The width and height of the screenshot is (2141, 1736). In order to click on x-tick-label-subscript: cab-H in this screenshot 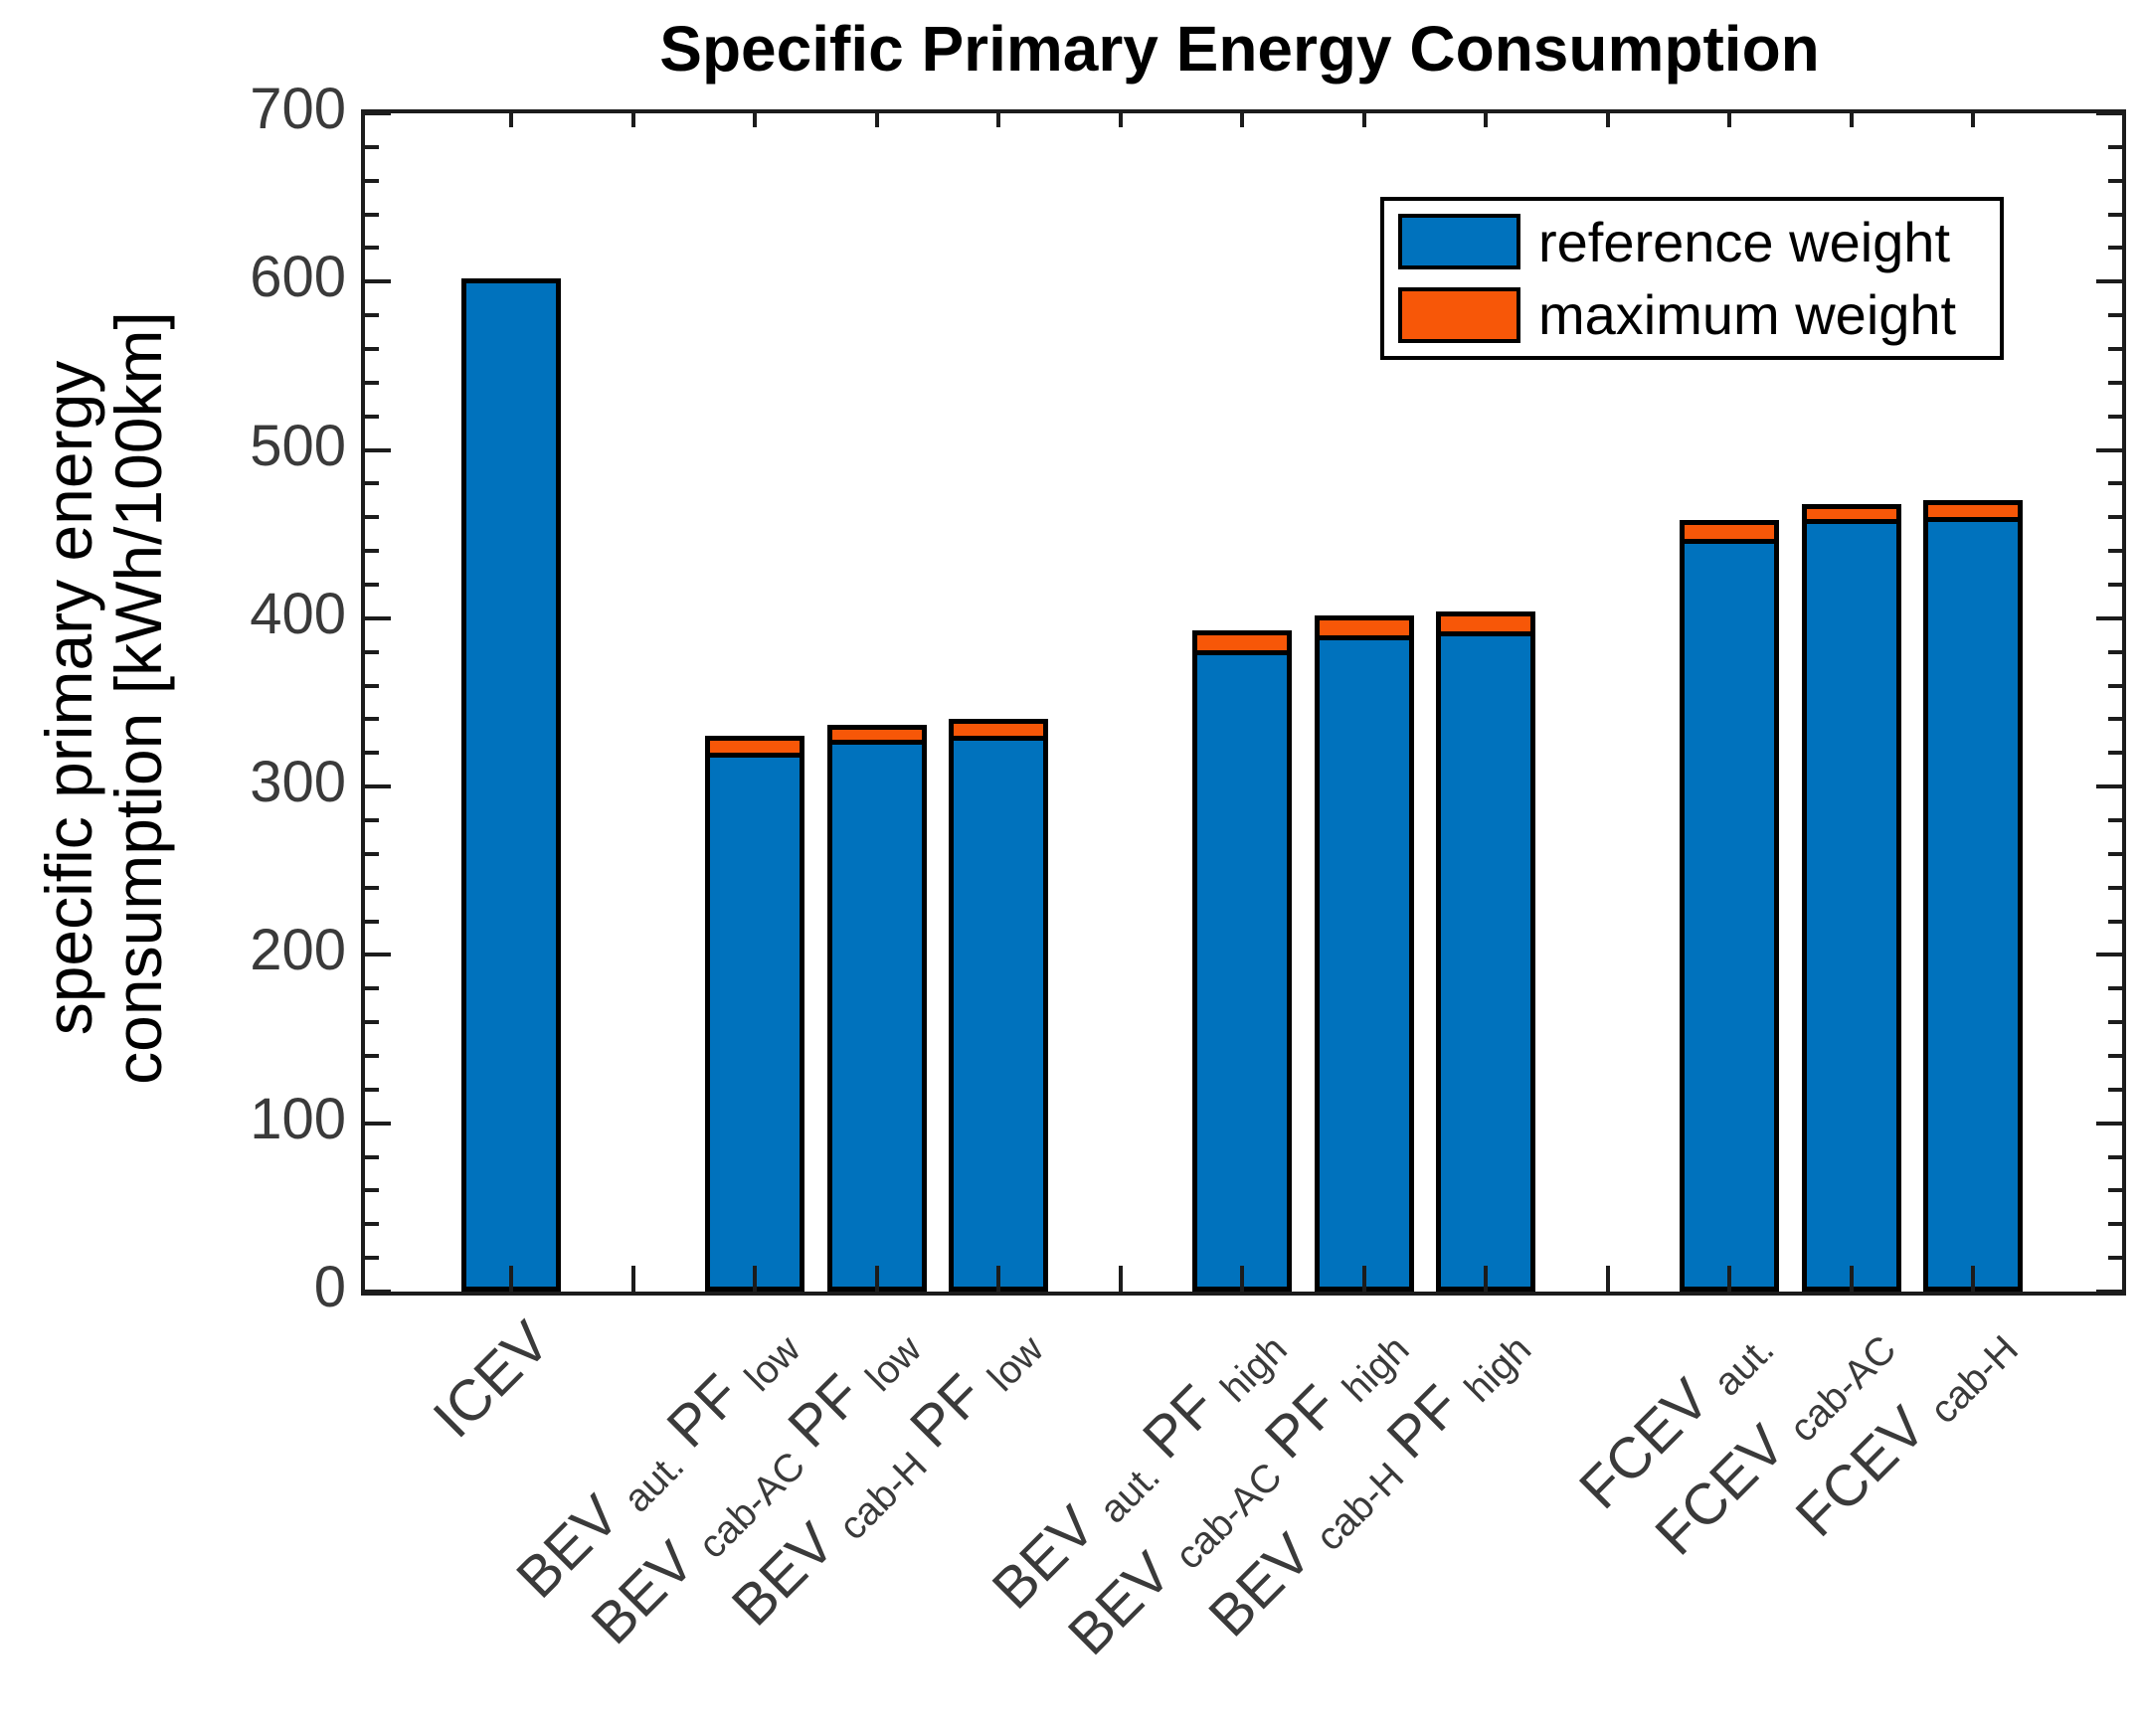, I will do `click(1974, 1380)`.